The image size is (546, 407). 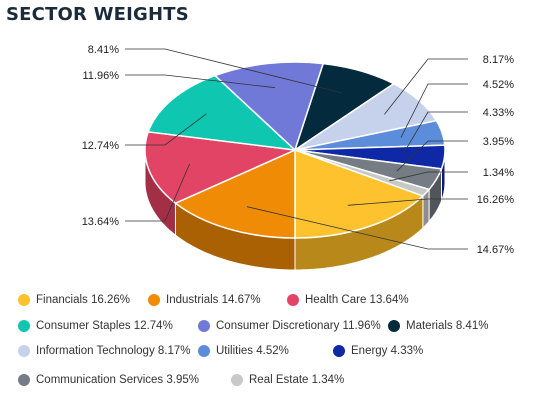 I want to click on leader-line-energy, so click(x=435, y=133).